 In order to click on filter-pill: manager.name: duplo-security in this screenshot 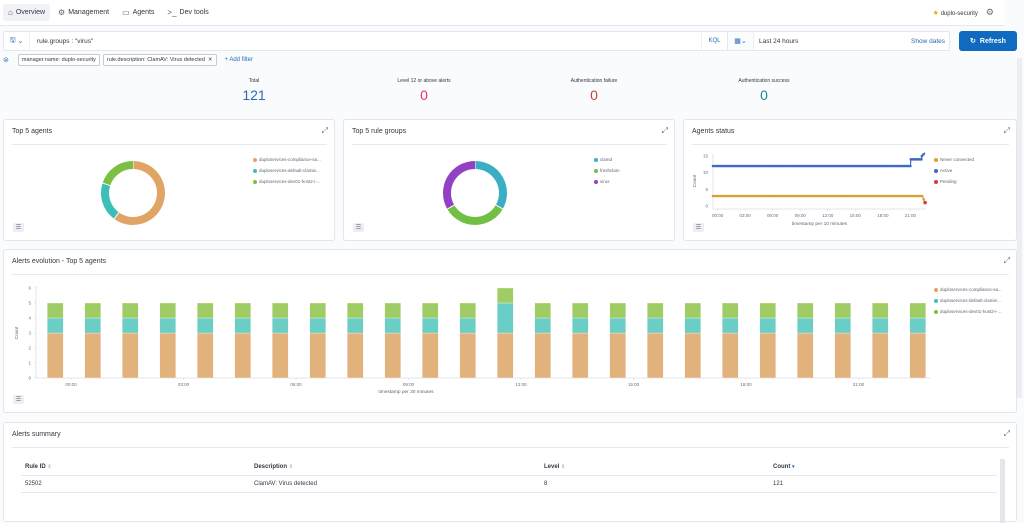, I will do `click(58, 60)`.